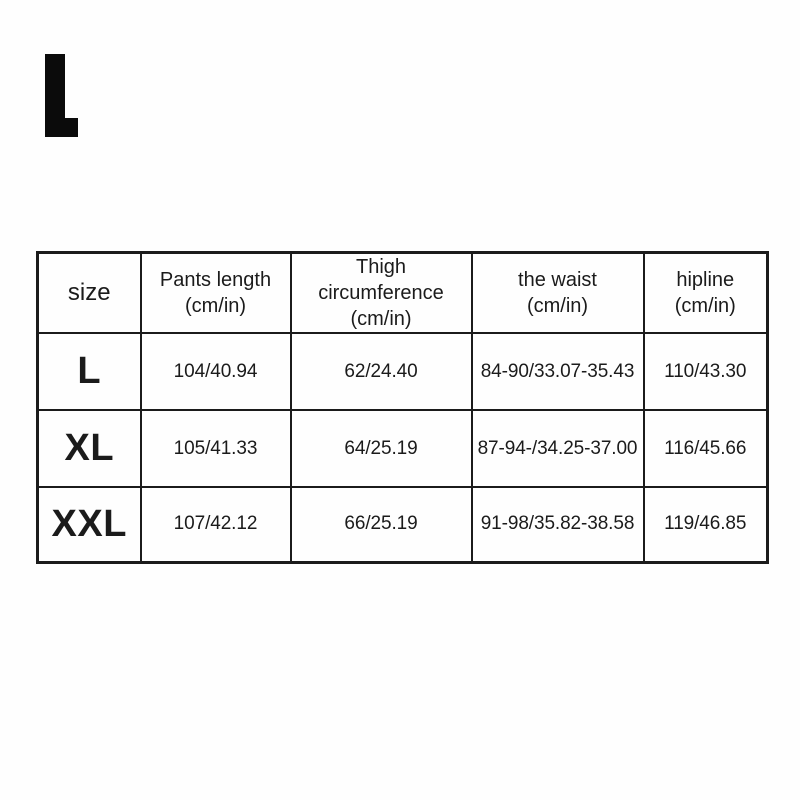 This screenshot has height=800, width=800. Describe the element at coordinates (215, 371) in the screenshot. I see `cell-pants-length: 104/40.94` at that location.